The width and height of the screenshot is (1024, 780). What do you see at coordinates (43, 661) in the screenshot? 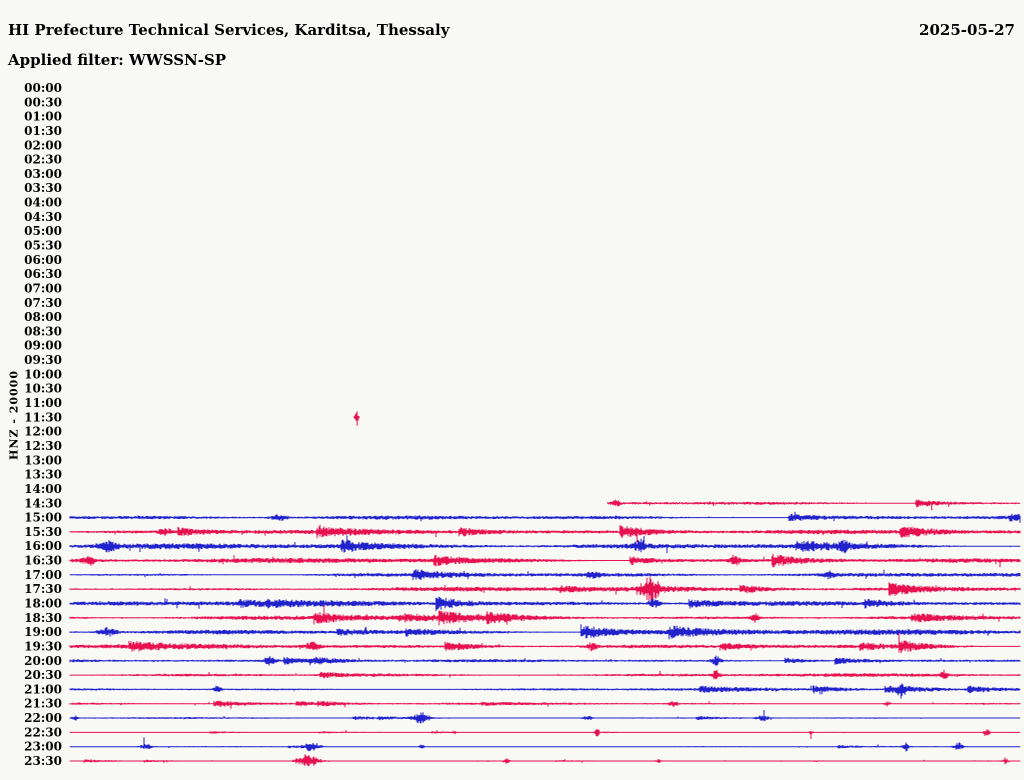
I see `time-label: 20:00` at bounding box center [43, 661].